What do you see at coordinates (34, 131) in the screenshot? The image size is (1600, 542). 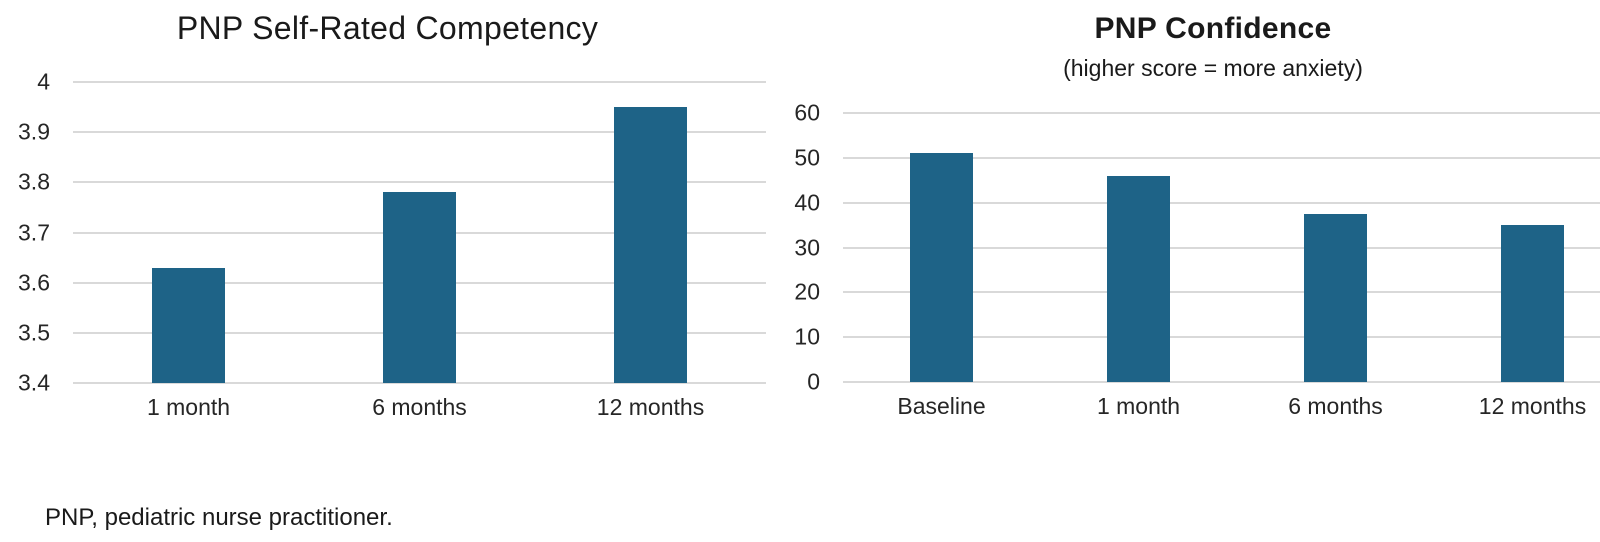 I see `y-axis-tick-label: 3.9` at bounding box center [34, 131].